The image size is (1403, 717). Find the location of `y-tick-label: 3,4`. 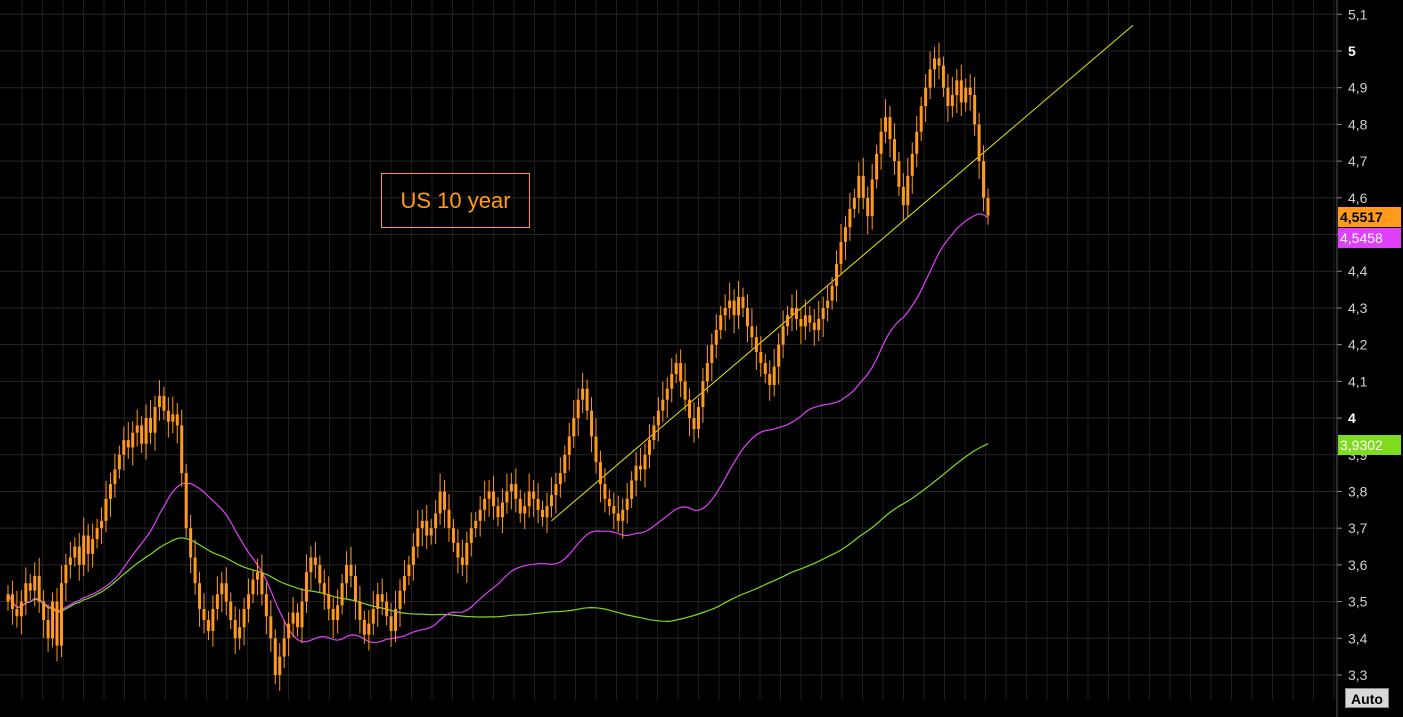

y-tick-label: 3,4 is located at coordinates (1358, 638).